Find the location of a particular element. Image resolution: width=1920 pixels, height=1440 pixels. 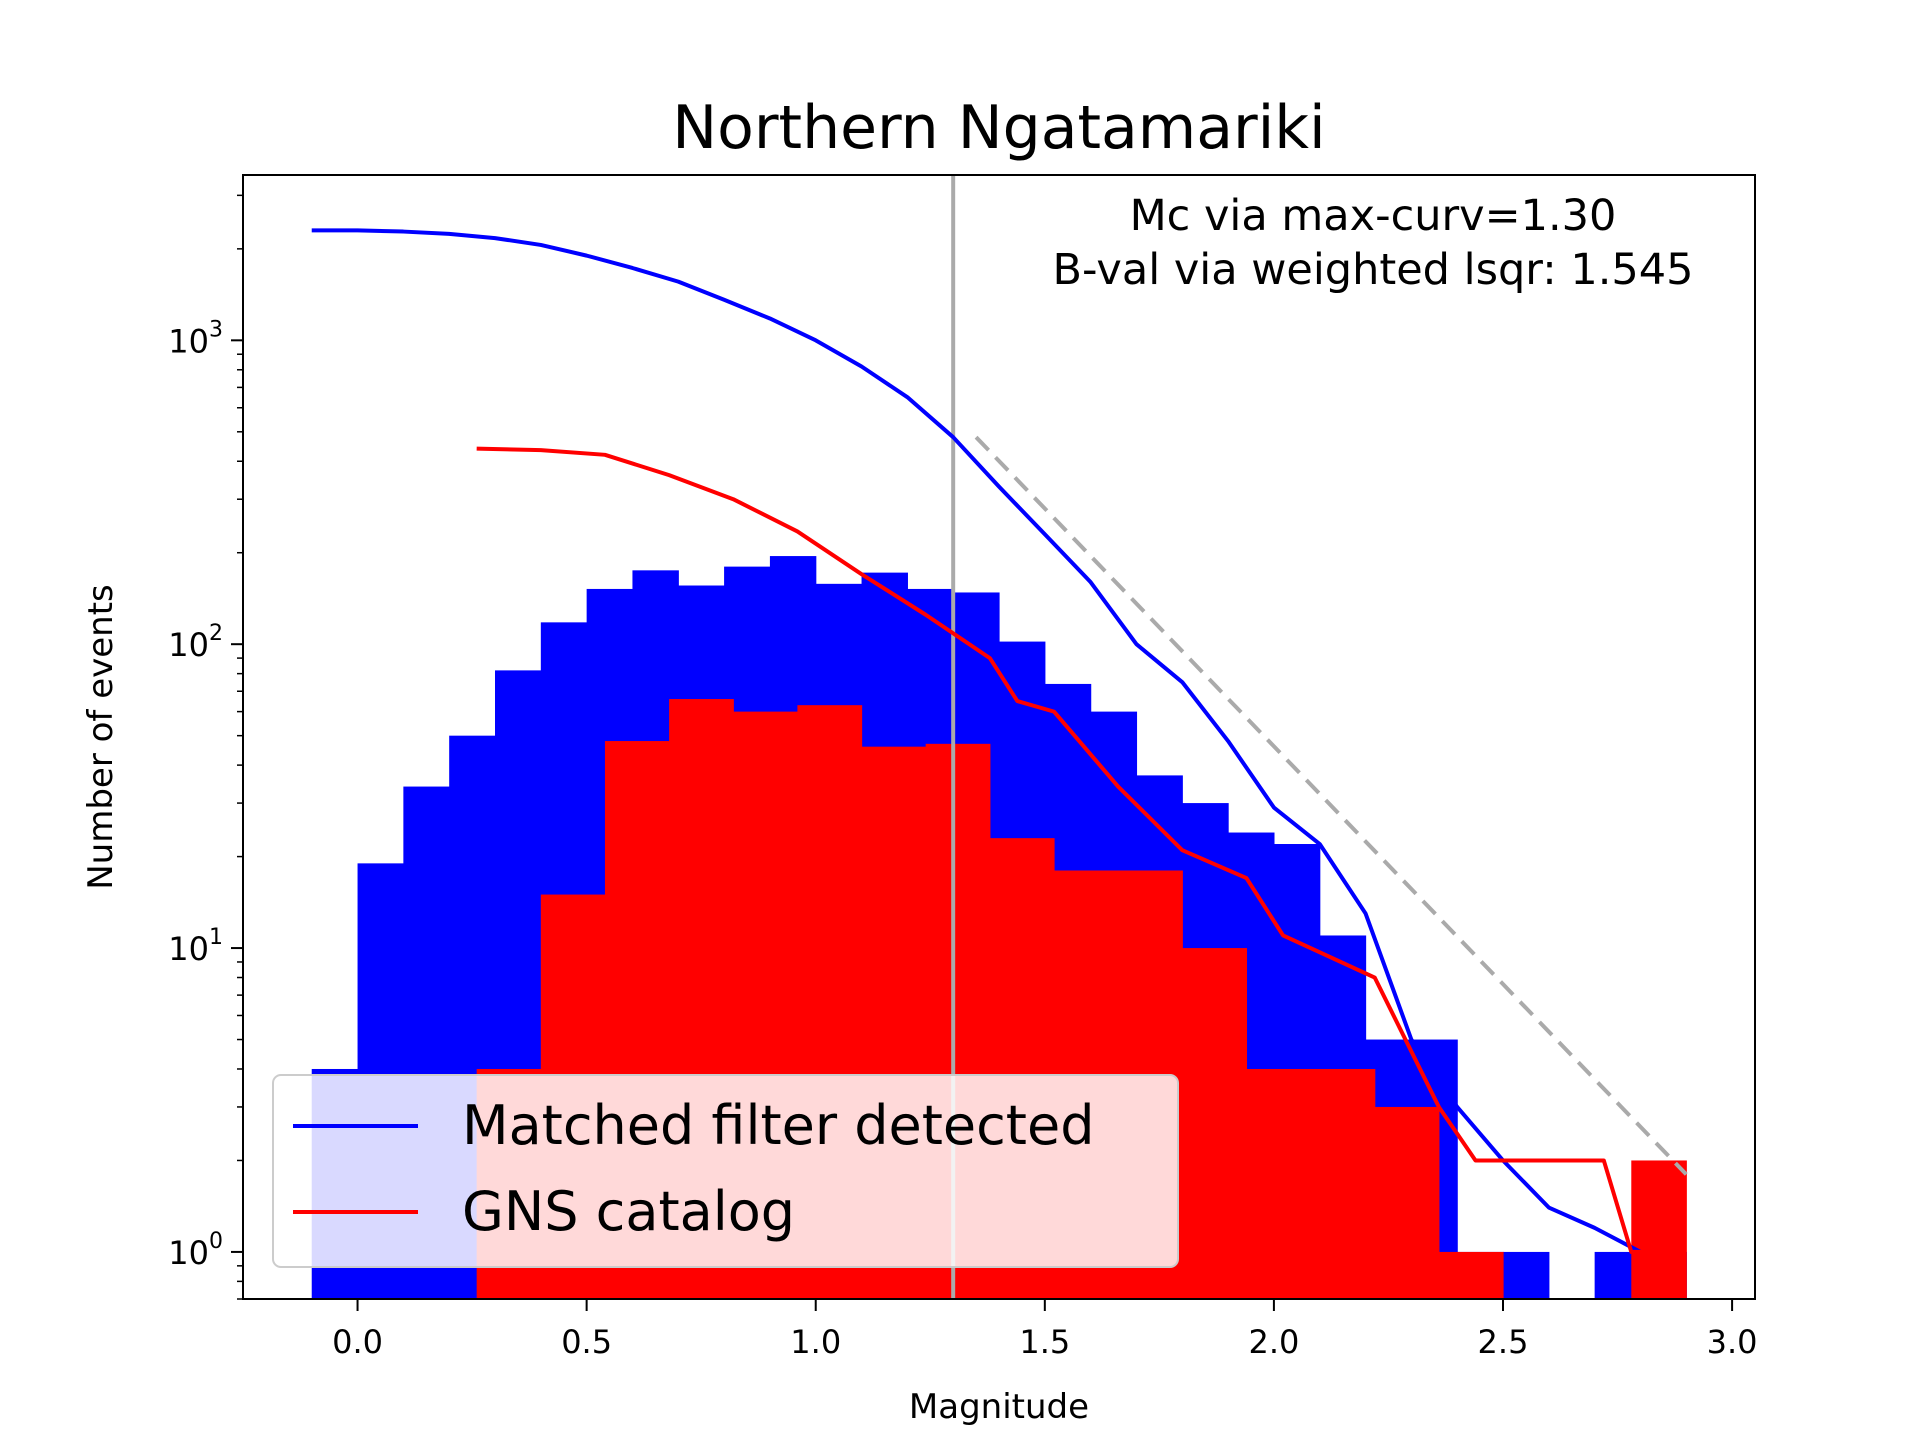

legend-box is located at coordinates (725, 1171).